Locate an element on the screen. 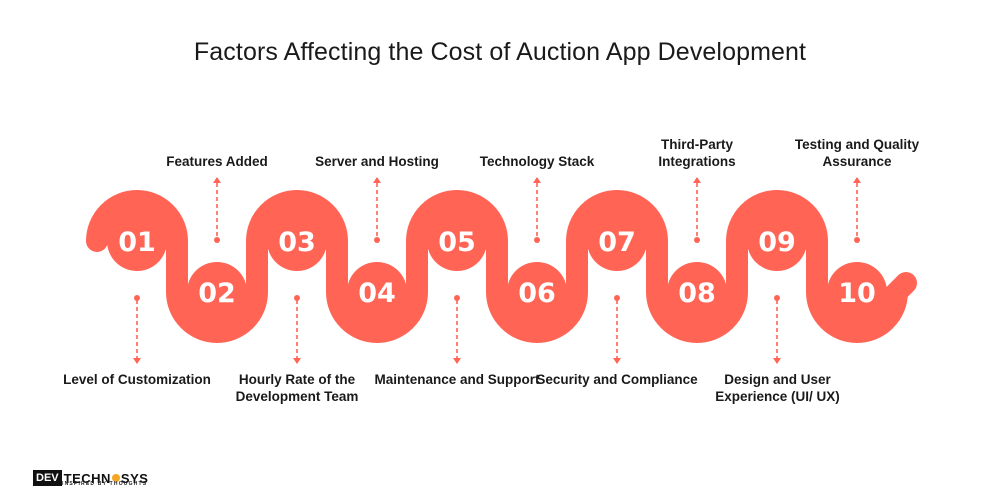 This screenshot has width=1000, height=500. step-number: 05 is located at coordinates (457, 242).